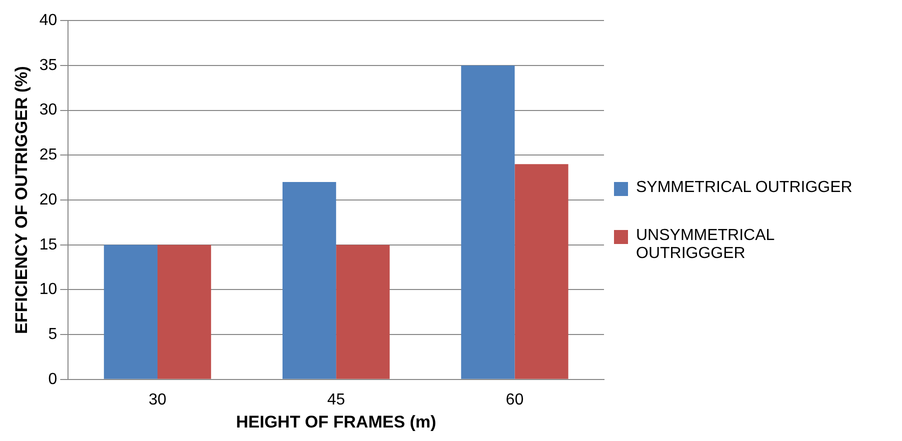  What do you see at coordinates (157, 399) in the screenshot?
I see `x-tick-label: 30` at bounding box center [157, 399].